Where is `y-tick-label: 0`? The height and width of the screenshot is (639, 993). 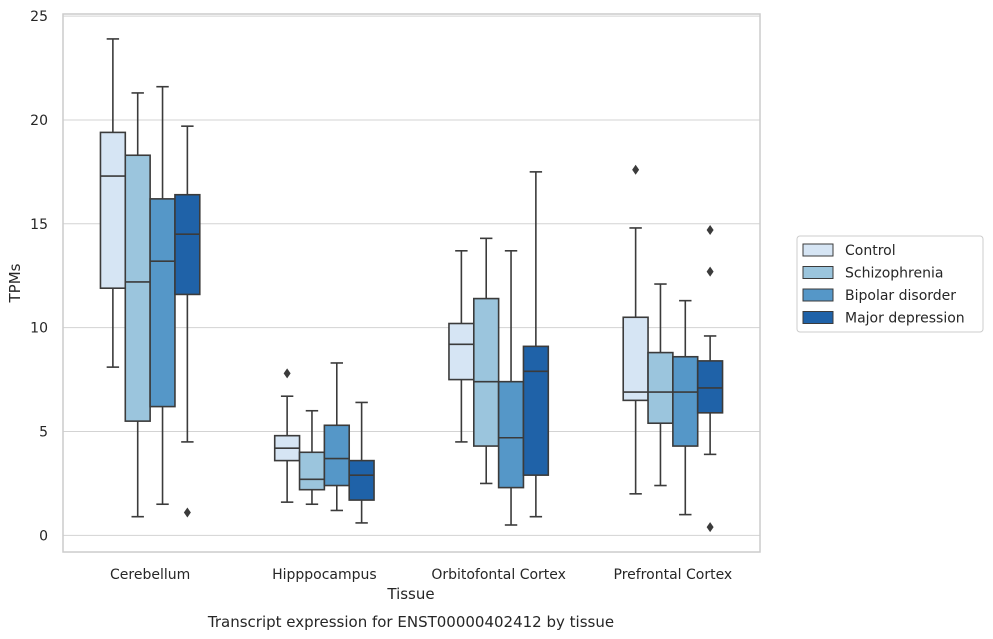
y-tick-label: 0 is located at coordinates (43, 536).